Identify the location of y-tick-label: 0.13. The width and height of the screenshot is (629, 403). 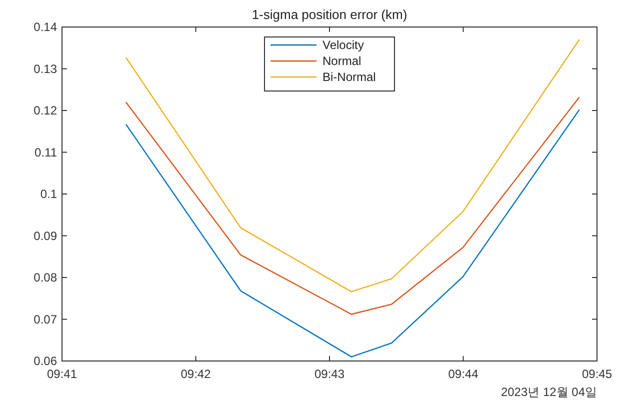
(46, 69).